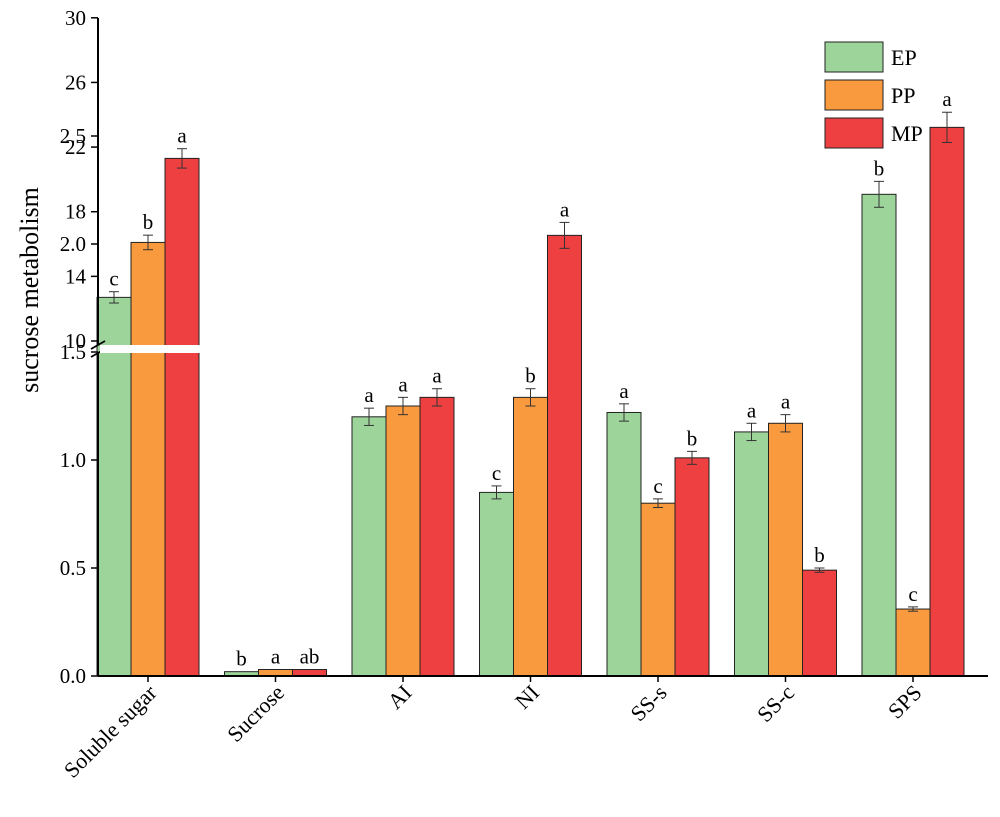 The image size is (1000, 817). What do you see at coordinates (255, 713) in the screenshot?
I see `x-tick-label: Sucrose` at bounding box center [255, 713].